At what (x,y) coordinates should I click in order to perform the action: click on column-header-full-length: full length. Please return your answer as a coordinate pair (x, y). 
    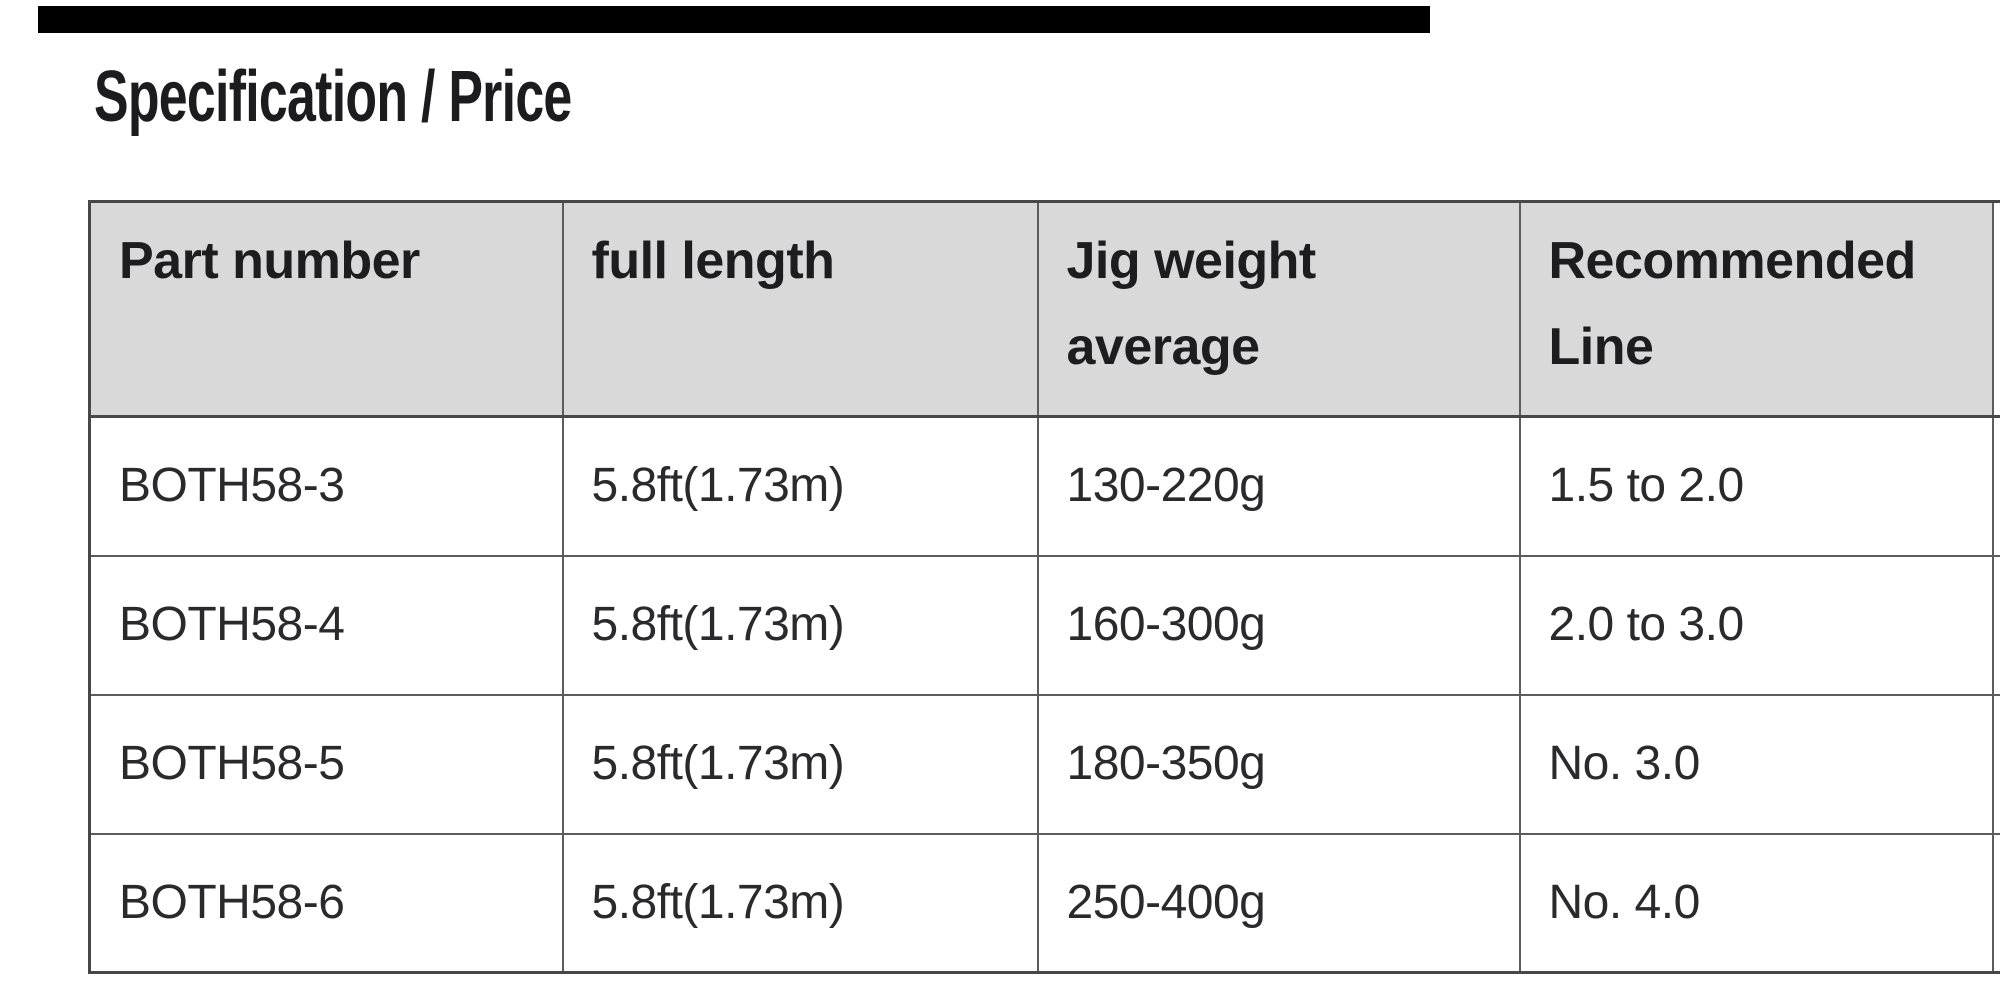
    Looking at the image, I should click on (800, 309).